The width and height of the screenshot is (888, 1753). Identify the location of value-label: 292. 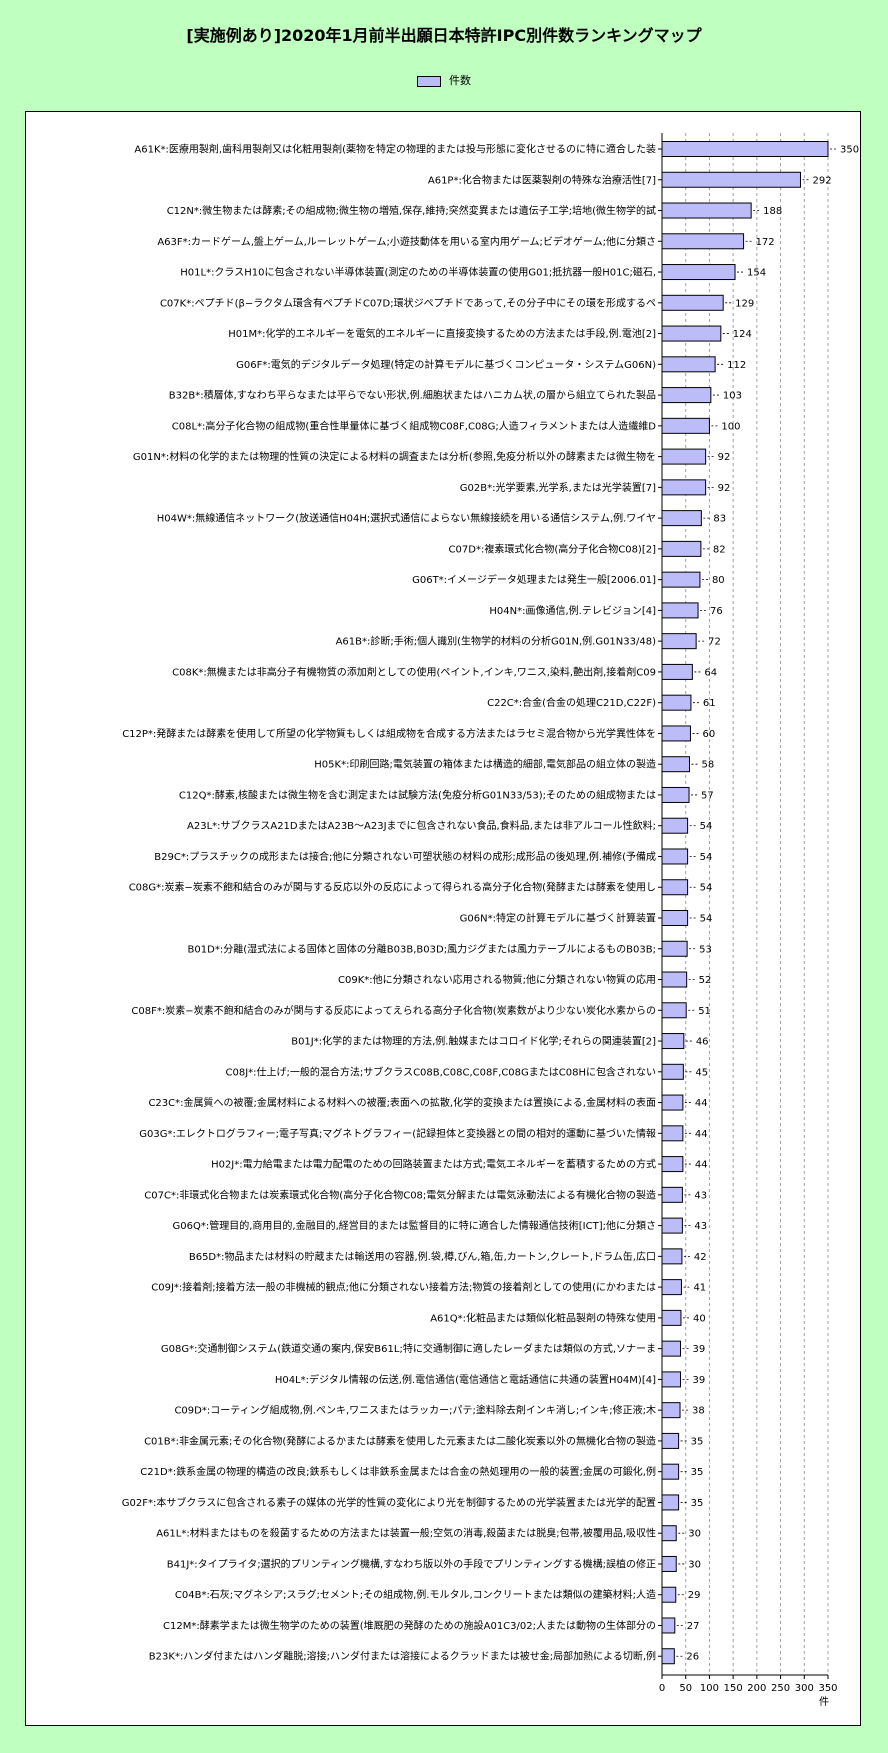
(821, 180).